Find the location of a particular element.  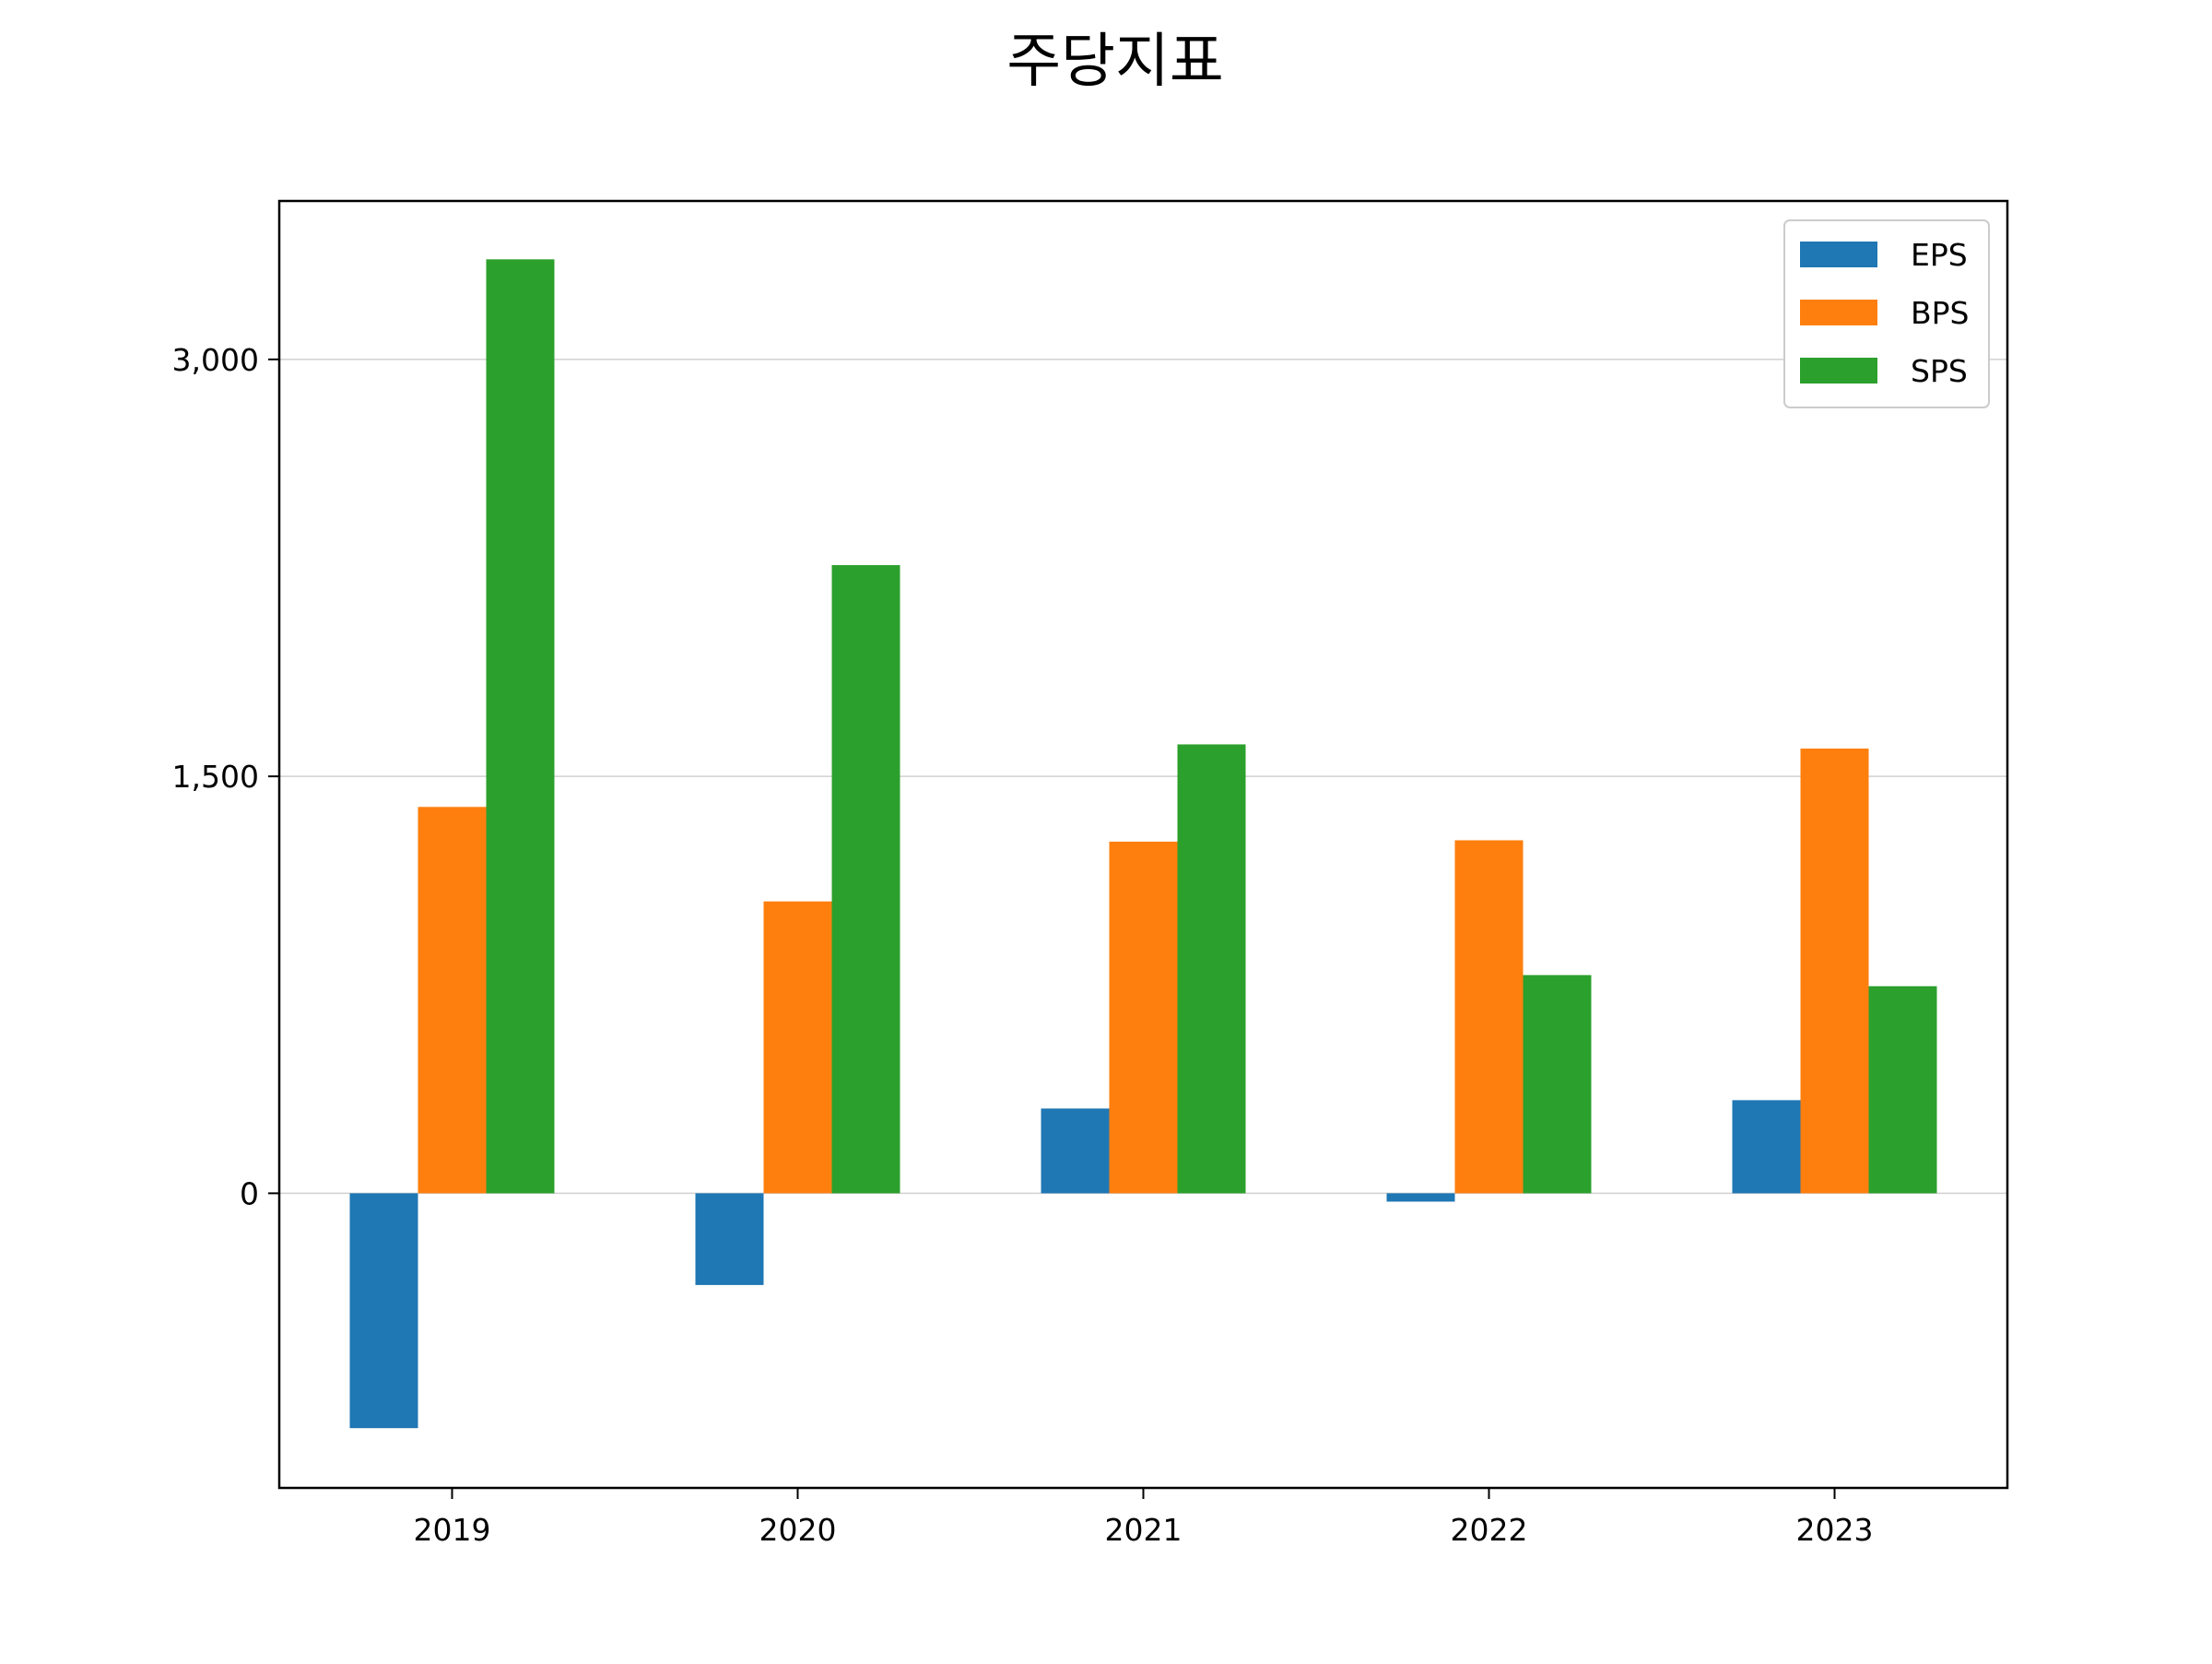

x-tick-label: 2022 is located at coordinates (1489, 1530).